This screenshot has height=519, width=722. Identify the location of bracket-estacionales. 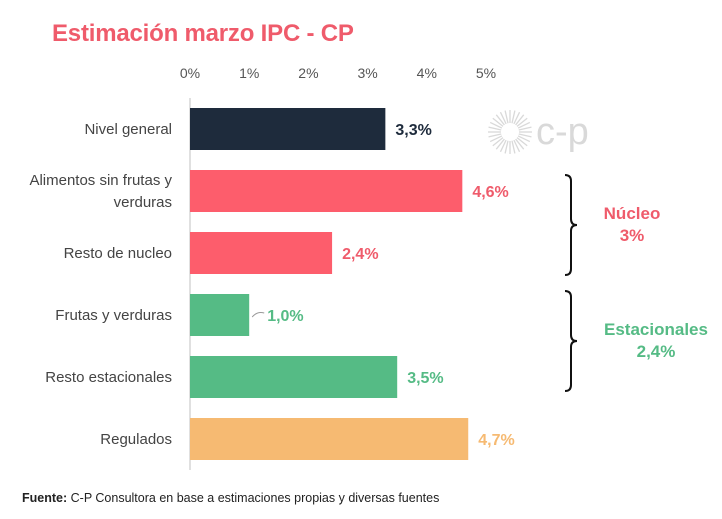
(571, 341).